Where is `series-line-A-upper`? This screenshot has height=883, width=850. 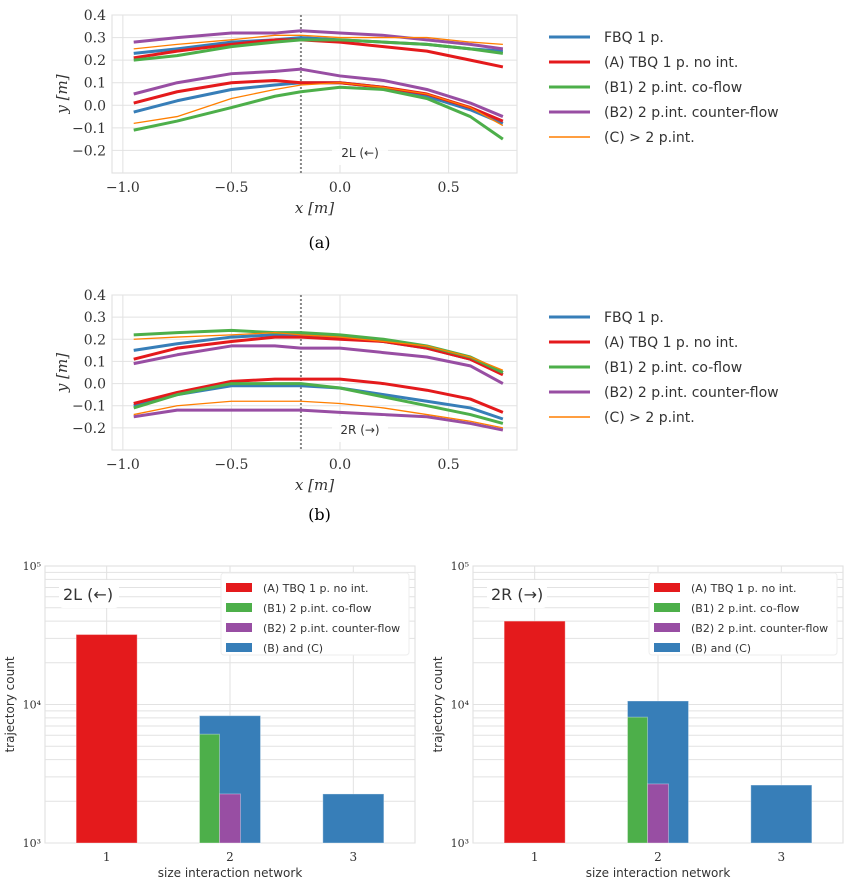
series-line-A-upper is located at coordinates (318, 356).